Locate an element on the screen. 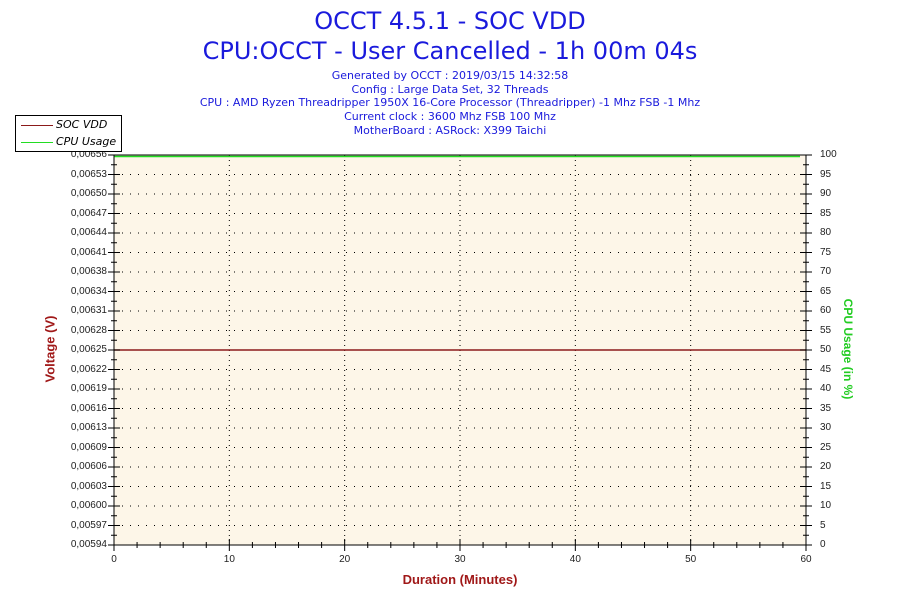 This screenshot has width=900, height=600. y-right-tick-label: 55 is located at coordinates (826, 330).